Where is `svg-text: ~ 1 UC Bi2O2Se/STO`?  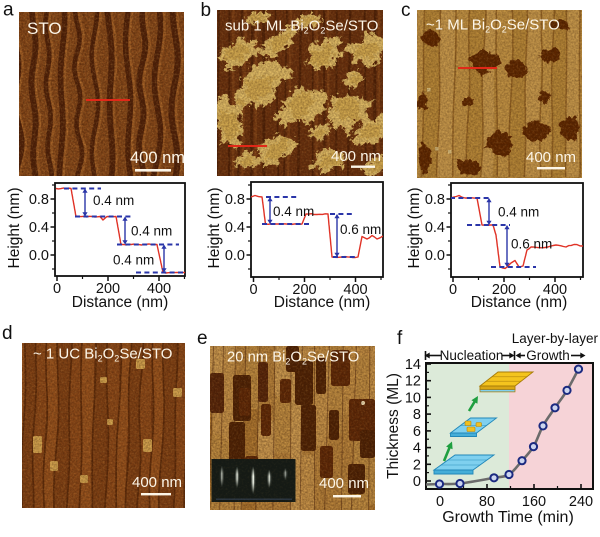 svg-text: ~ 1 UC Bi2O2Se/STO is located at coordinates (102, 355).